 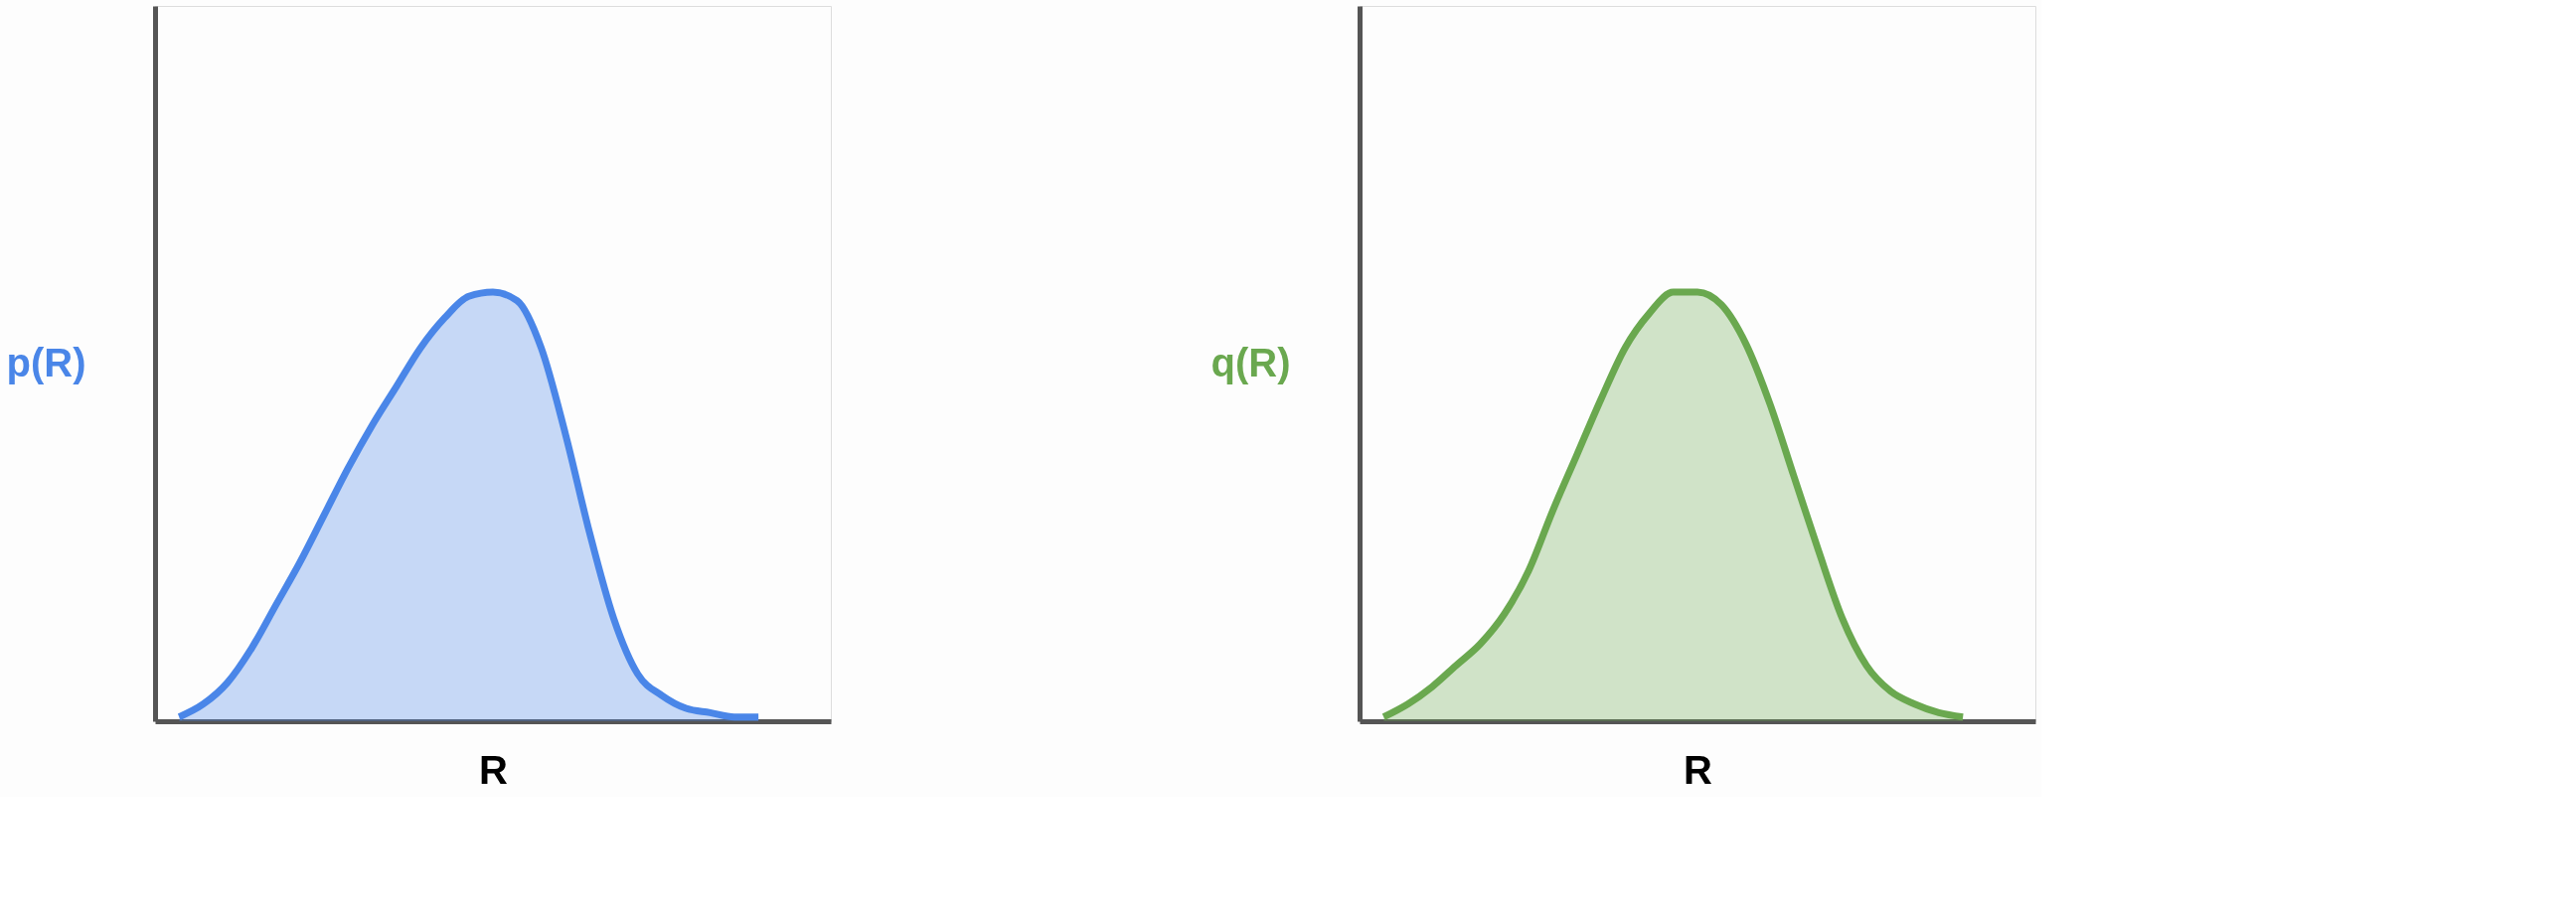 I want to click on y-axis-title: p(R), so click(x=46, y=362).